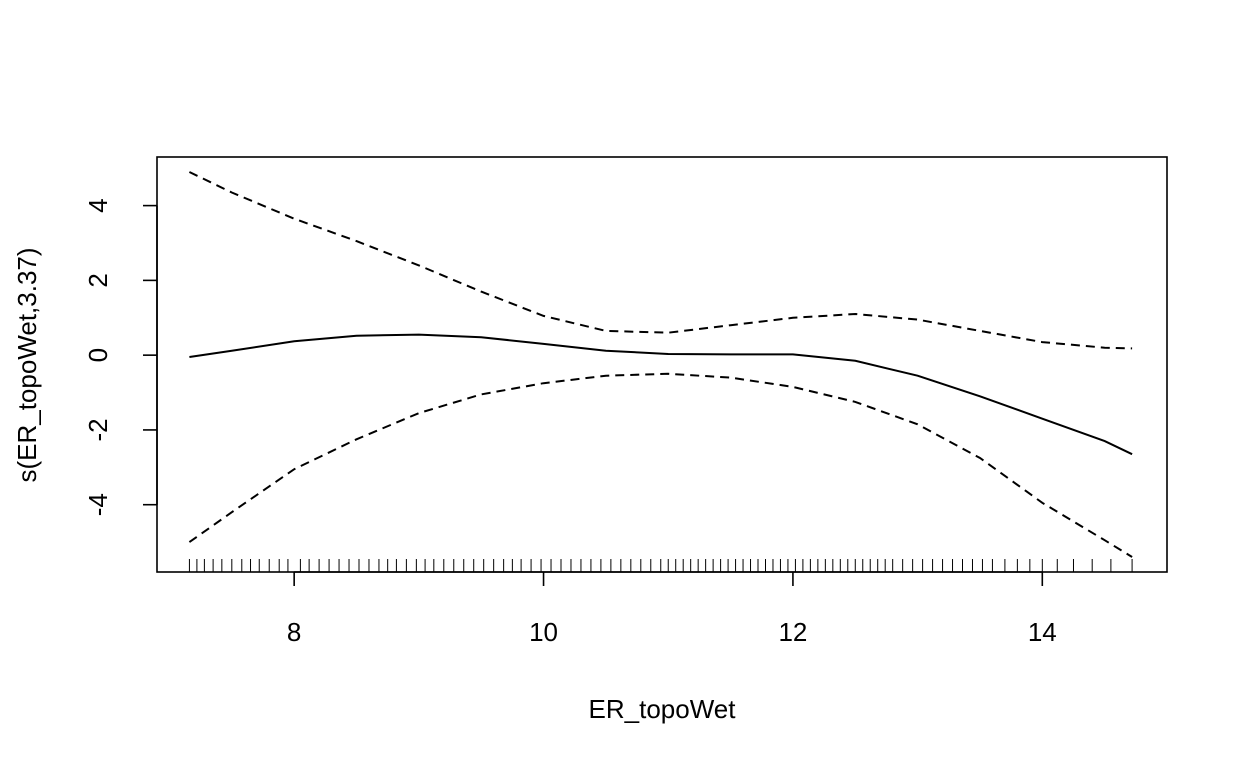 The width and height of the screenshot is (1248, 768). What do you see at coordinates (792, 632) in the screenshot?
I see `x-tick-label: 12` at bounding box center [792, 632].